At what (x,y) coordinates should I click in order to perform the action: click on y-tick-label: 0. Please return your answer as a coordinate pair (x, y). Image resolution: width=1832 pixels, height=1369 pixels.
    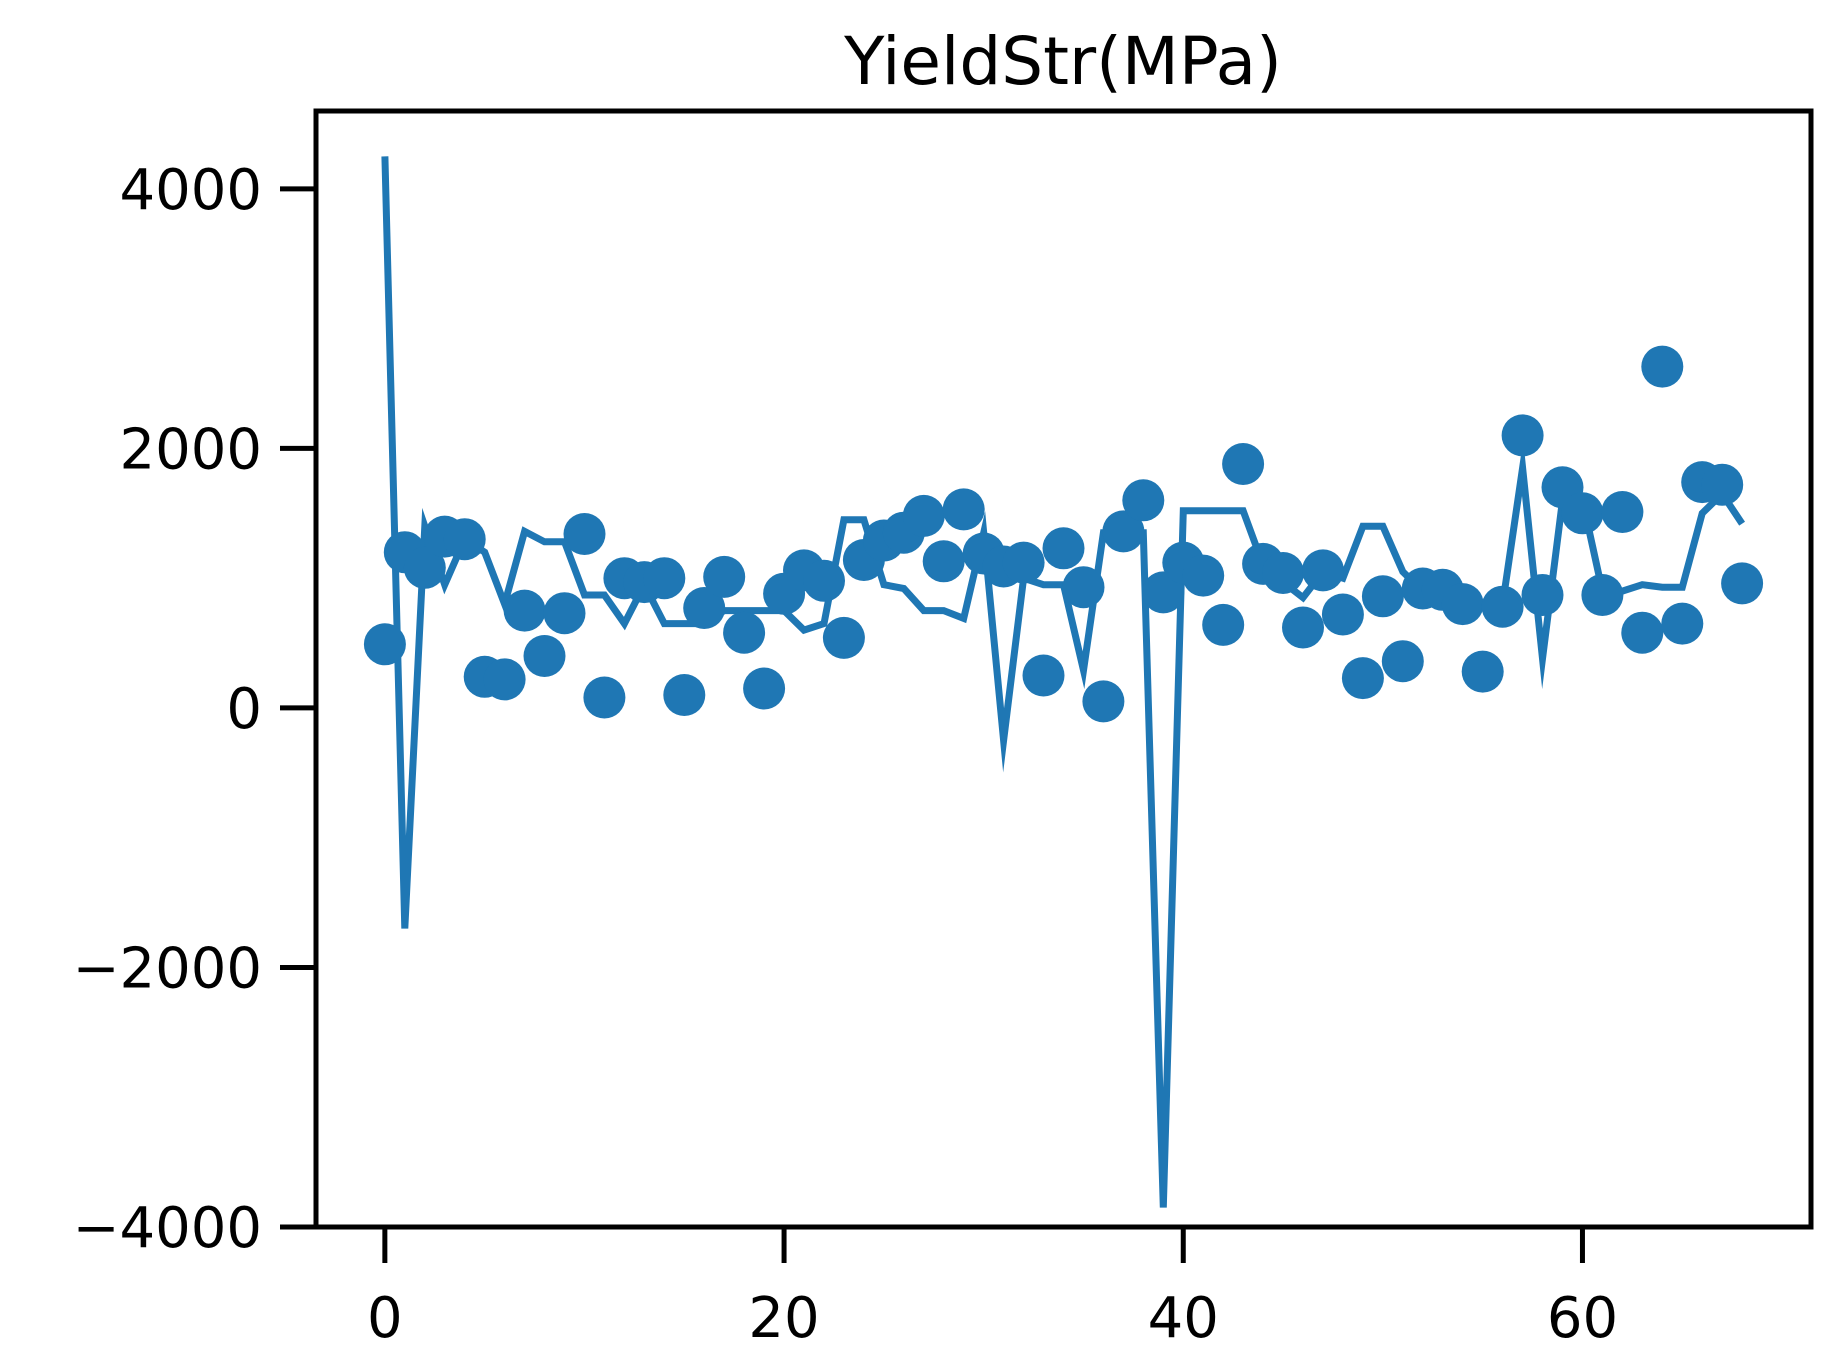
    Looking at the image, I should click on (244, 709).